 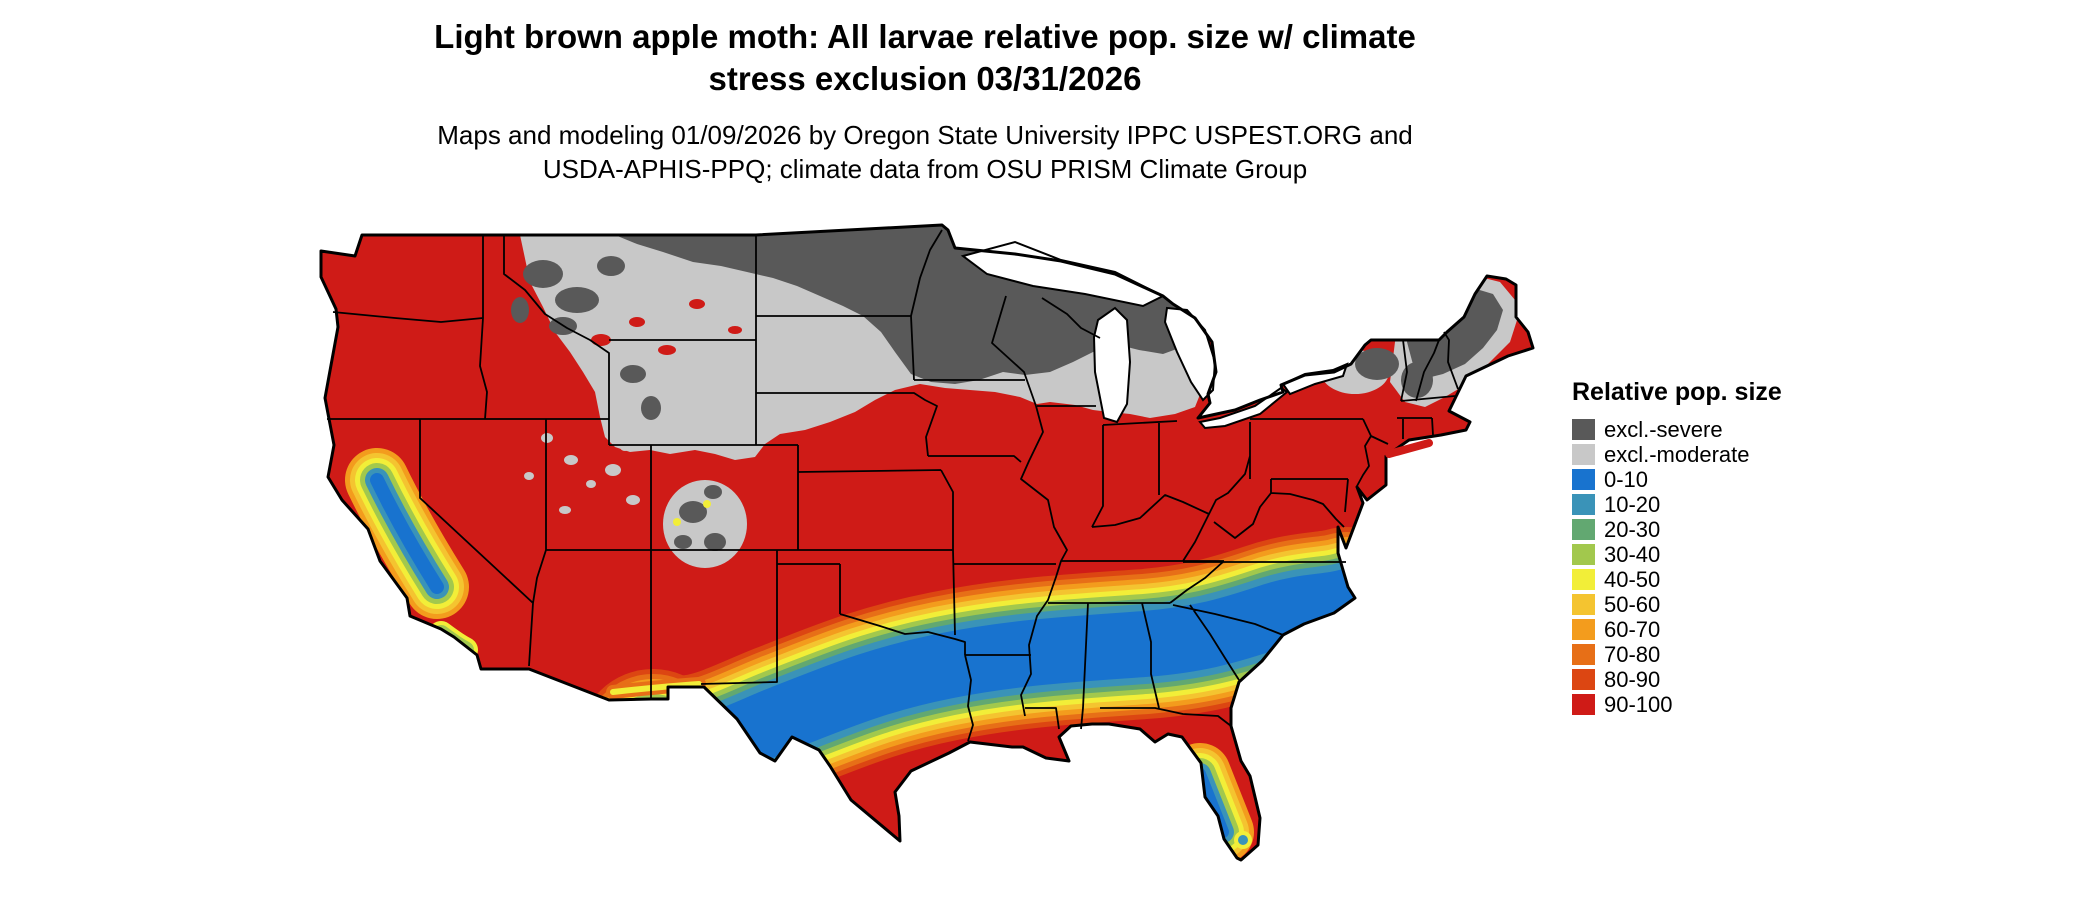 I want to click on legend-label: 30-40, so click(x=1632, y=554).